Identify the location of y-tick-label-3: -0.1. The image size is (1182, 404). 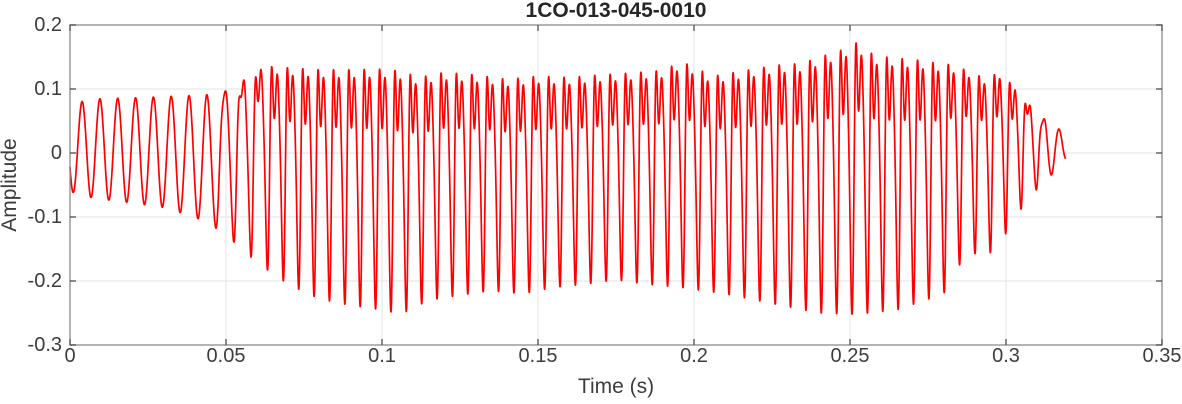
(44, 217).